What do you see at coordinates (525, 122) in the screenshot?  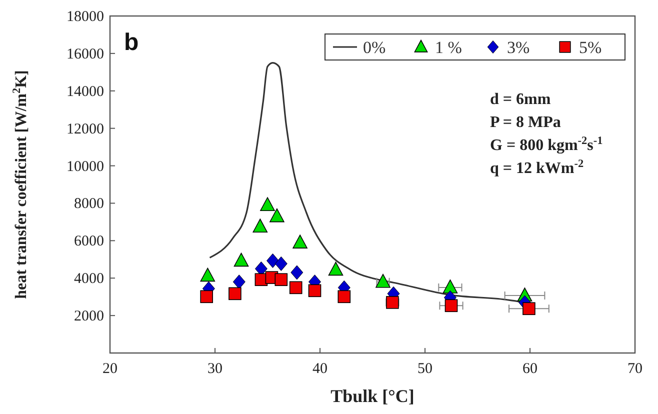 I see `annotation: P = 8 MPa` at bounding box center [525, 122].